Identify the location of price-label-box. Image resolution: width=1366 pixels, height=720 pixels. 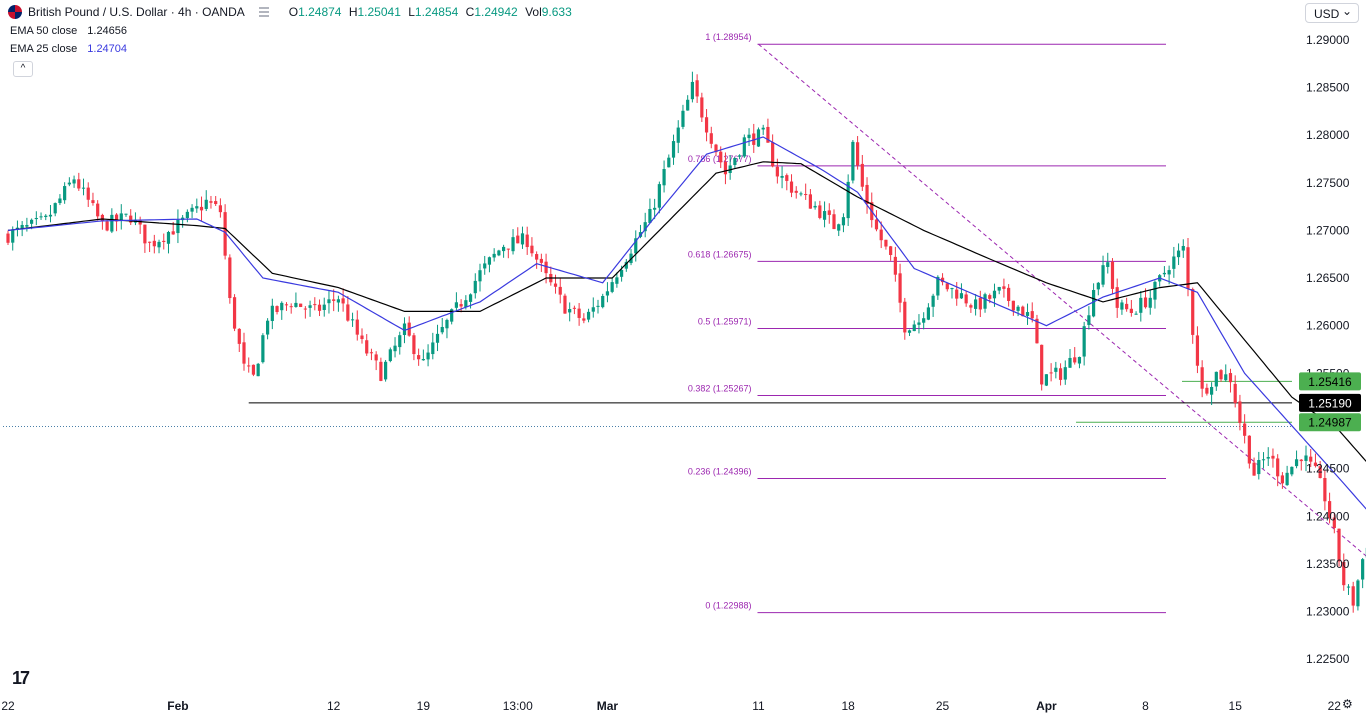
(1330, 422).